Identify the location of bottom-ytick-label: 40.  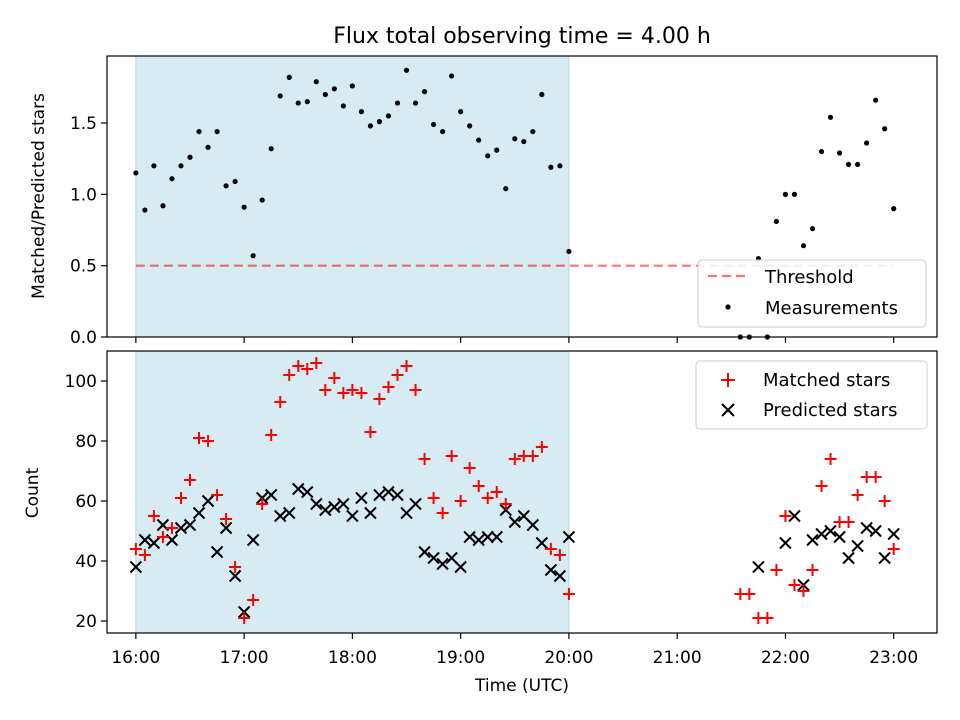
(86, 562).